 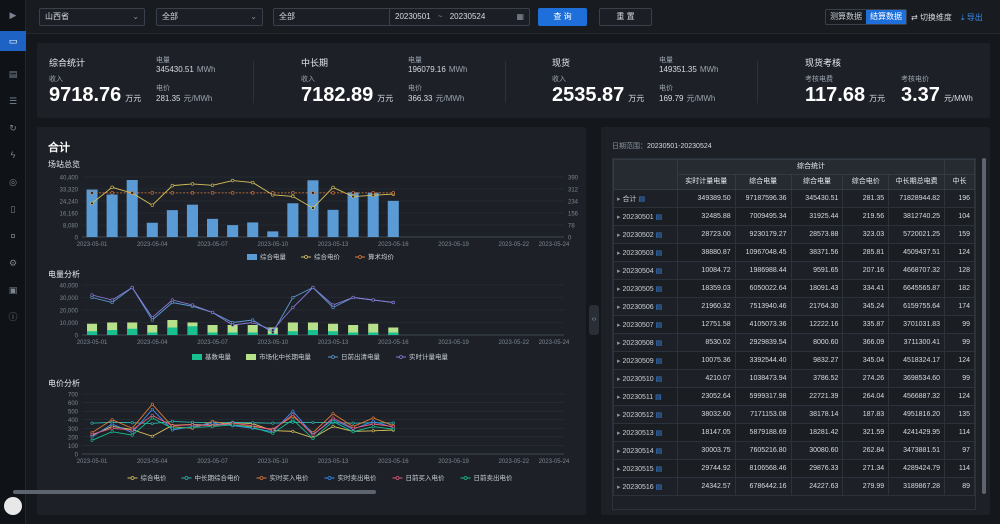 I want to click on legend-label: 日前卖出电价, so click(x=494, y=477).